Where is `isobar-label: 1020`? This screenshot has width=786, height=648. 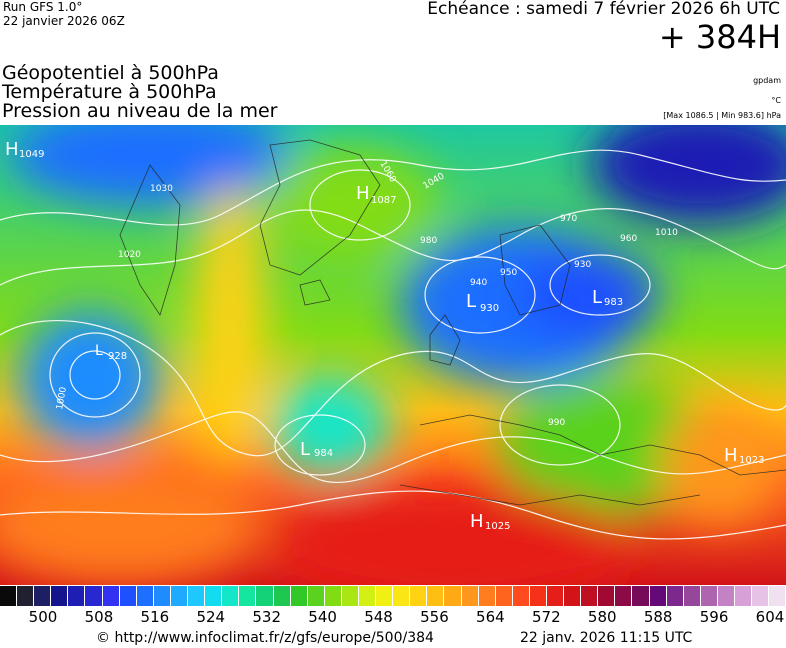 isobar-label: 1020 is located at coordinates (129, 255).